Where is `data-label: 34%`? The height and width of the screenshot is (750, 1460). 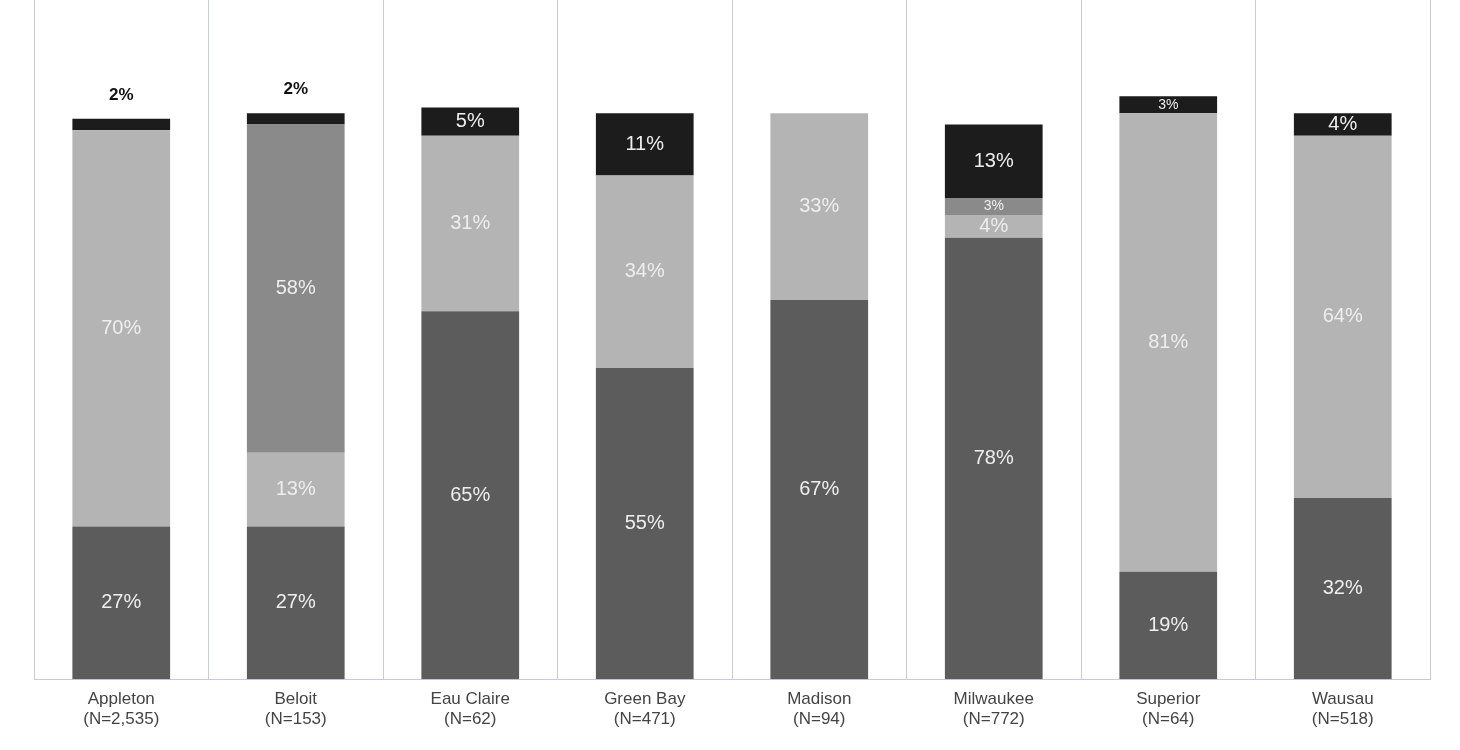 data-label: 34% is located at coordinates (644, 270).